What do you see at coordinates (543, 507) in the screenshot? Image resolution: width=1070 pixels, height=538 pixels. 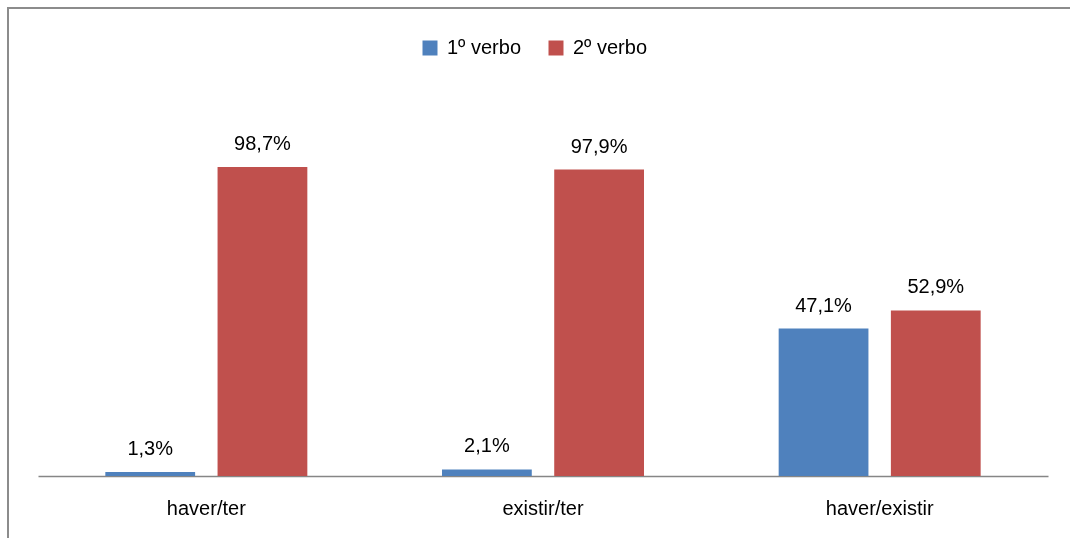 I see `x-tick-label: existir/ter` at bounding box center [543, 507].